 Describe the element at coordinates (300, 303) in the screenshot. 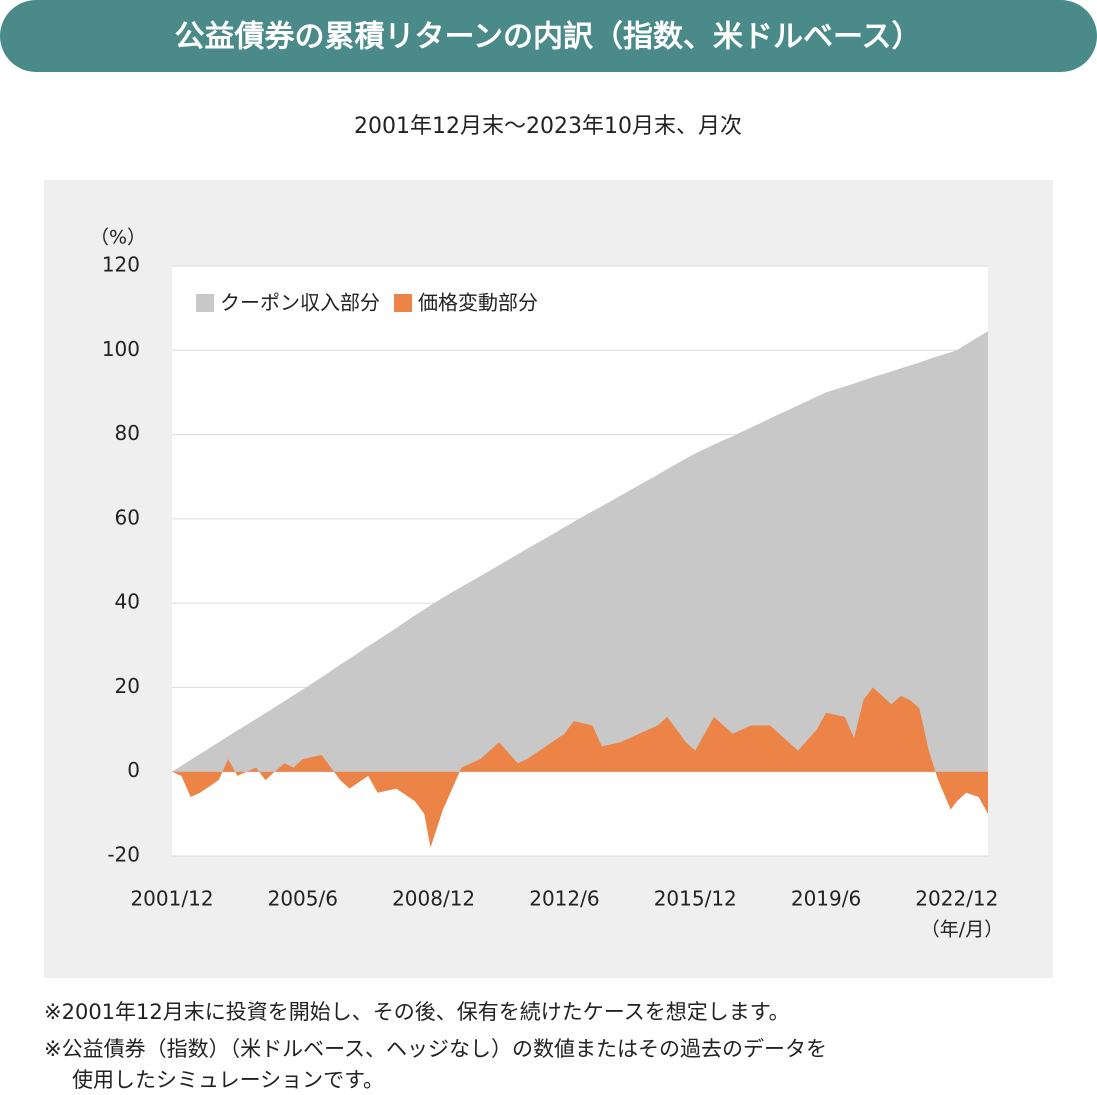

I see `legend-label: クーポン収入部分` at that location.